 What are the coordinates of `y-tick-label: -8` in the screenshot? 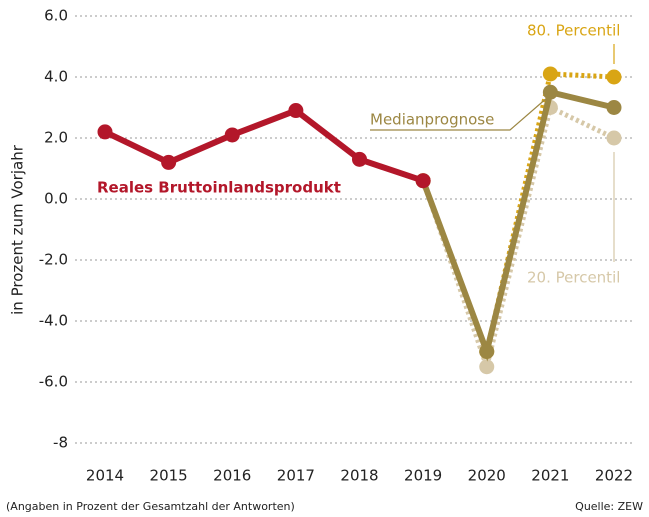 It's located at (60, 443).